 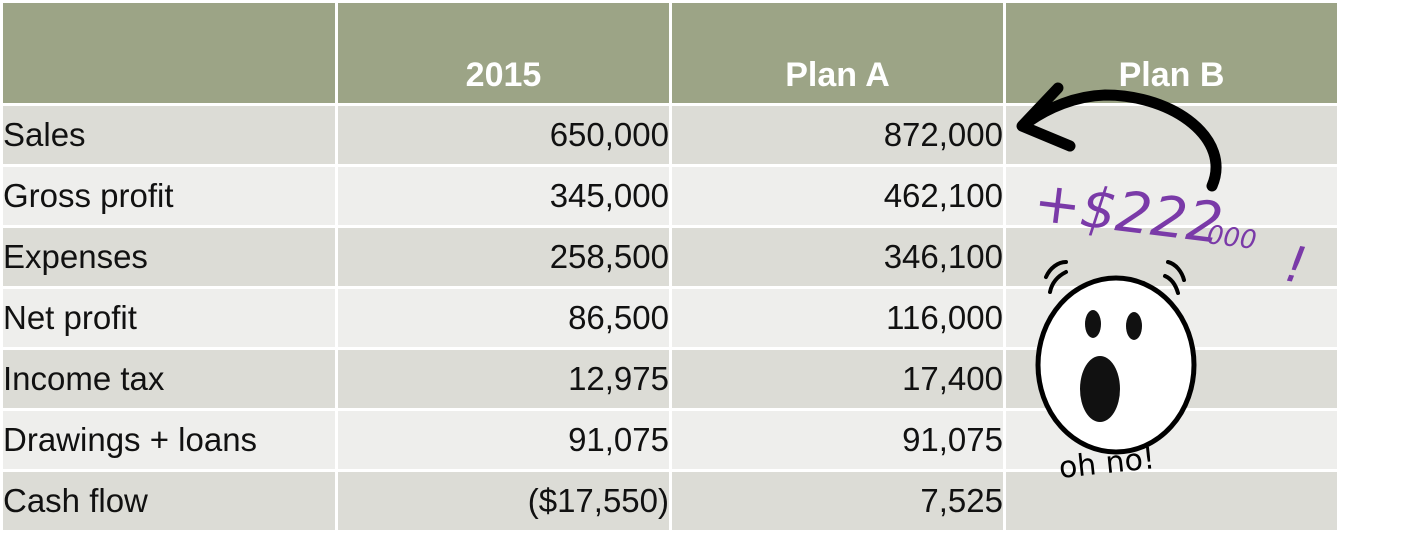 What do you see at coordinates (169, 501) in the screenshot?
I see `row-label: Cash flow` at bounding box center [169, 501].